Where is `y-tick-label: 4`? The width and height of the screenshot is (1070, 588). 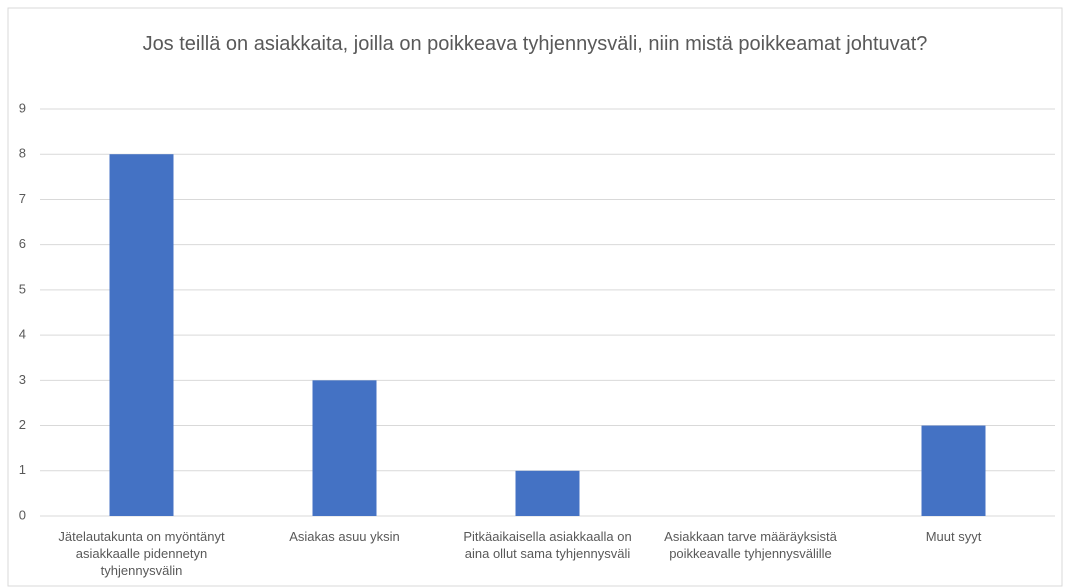
y-tick-label: 4 is located at coordinates (22, 334).